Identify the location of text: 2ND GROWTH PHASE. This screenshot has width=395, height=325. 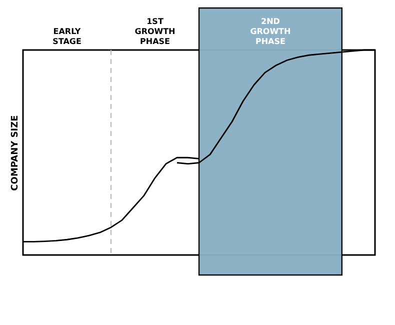
(270, 31).